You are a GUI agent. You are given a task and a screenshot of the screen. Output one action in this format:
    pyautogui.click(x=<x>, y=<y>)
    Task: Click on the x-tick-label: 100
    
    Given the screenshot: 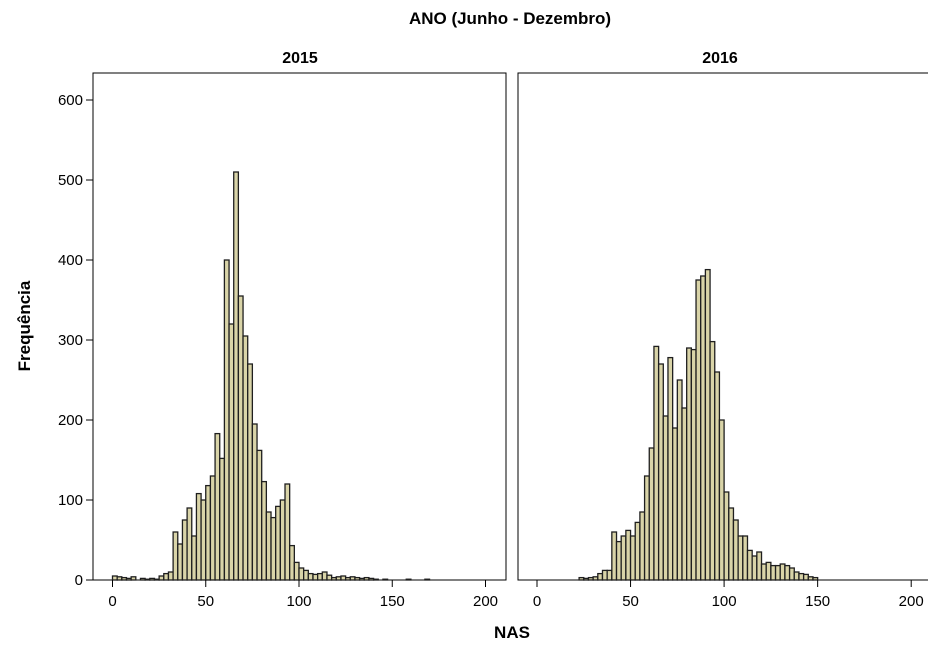 What is the action you would take?
    pyautogui.click(x=724, y=601)
    